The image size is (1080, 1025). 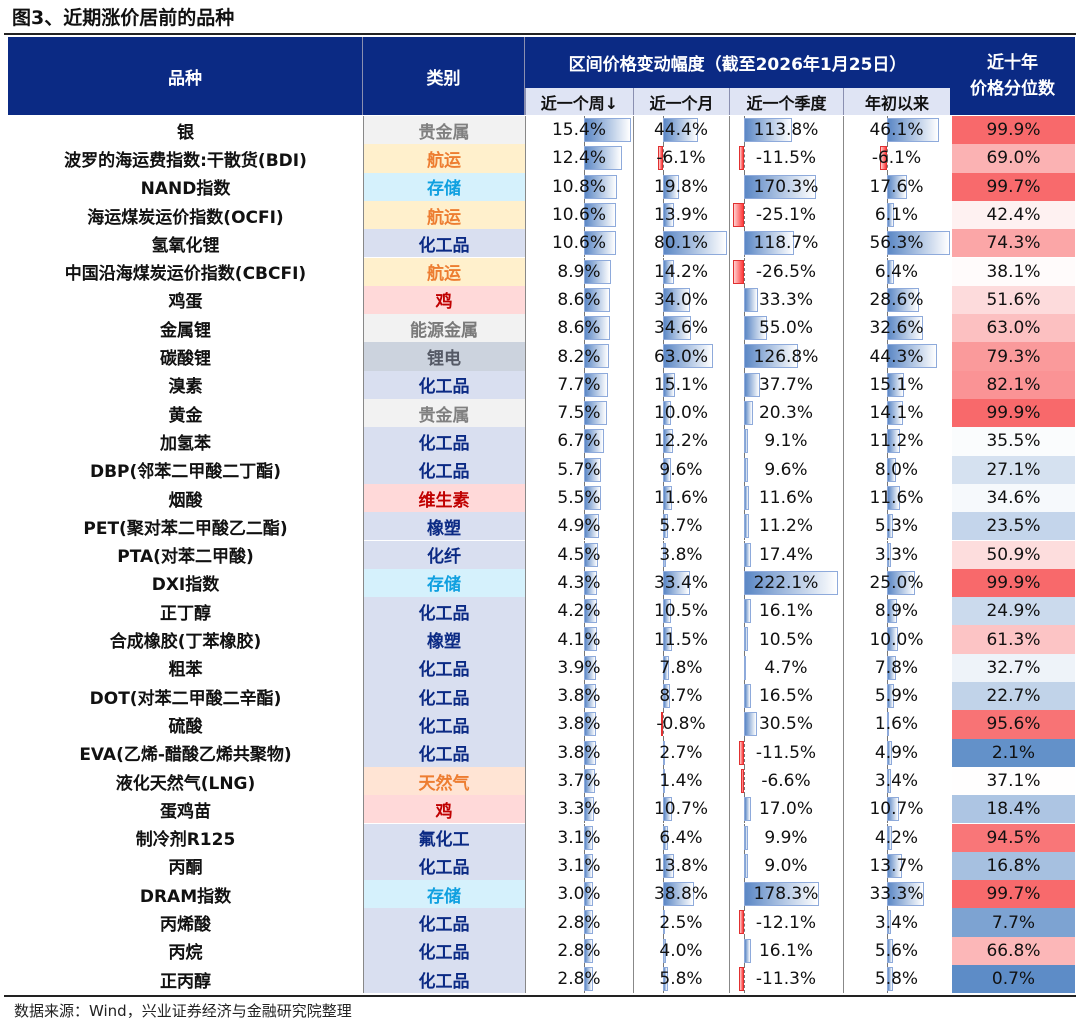 I want to click on quarter-change-value: 178.3%, so click(x=786, y=894).